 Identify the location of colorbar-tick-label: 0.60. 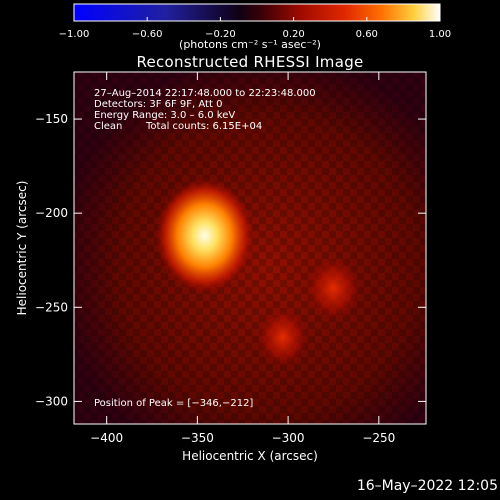
(367, 34).